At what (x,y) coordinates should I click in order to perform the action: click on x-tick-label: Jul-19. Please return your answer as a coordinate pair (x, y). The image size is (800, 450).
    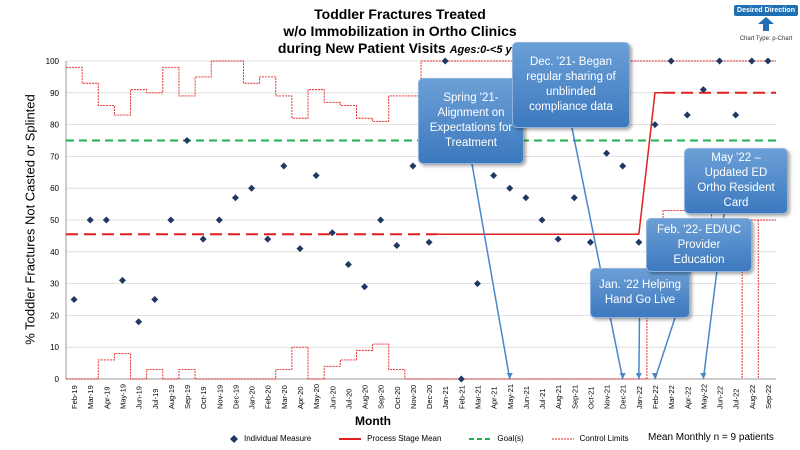
    Looking at the image, I should click on (155, 399).